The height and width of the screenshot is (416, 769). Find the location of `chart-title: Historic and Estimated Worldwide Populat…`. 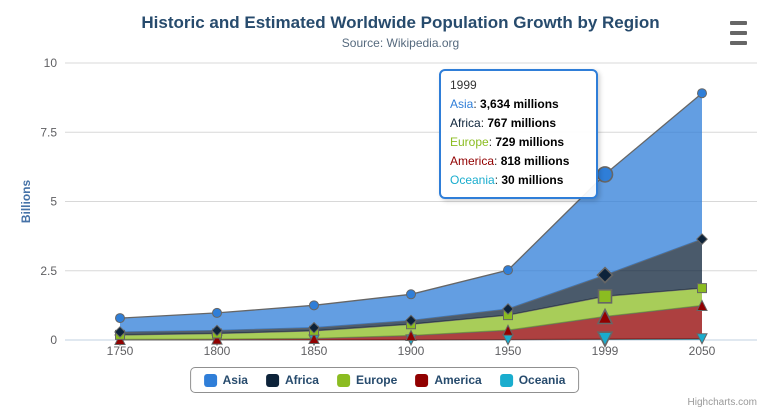

chart-title: Historic and Estimated Worldwide Populat… is located at coordinates (400, 22).